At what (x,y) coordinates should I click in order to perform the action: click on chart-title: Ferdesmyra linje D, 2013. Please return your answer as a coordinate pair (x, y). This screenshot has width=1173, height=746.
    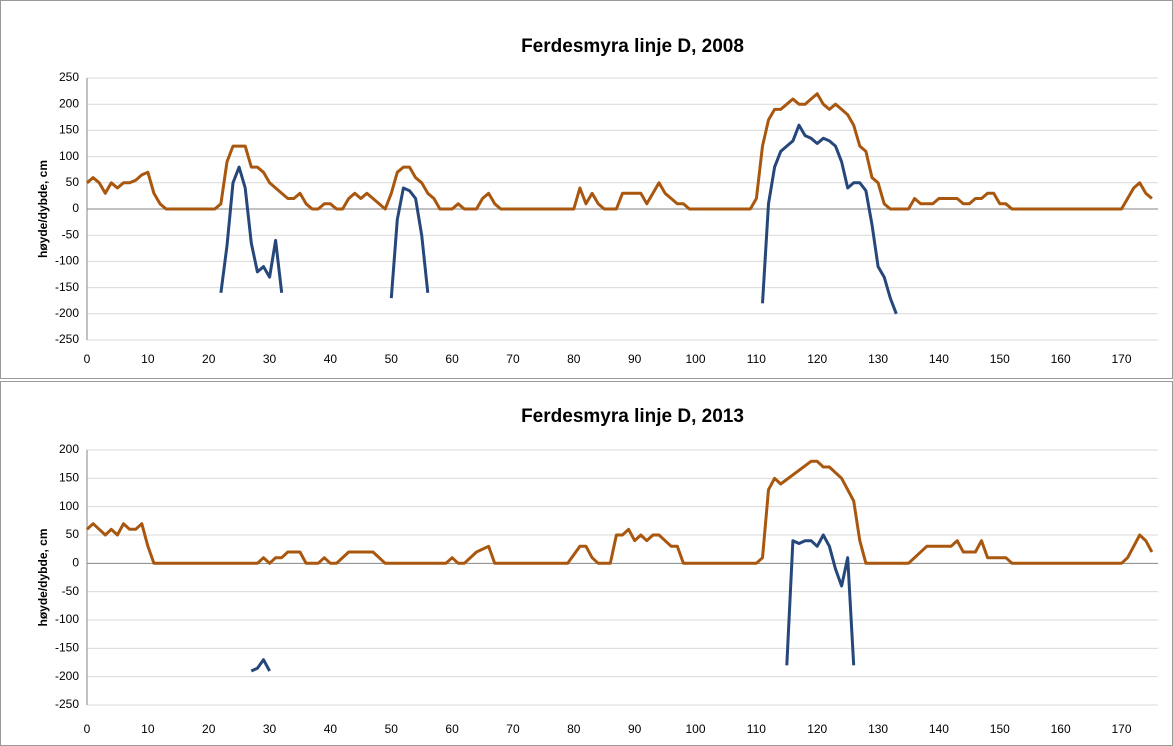
    Looking at the image, I should click on (632, 416).